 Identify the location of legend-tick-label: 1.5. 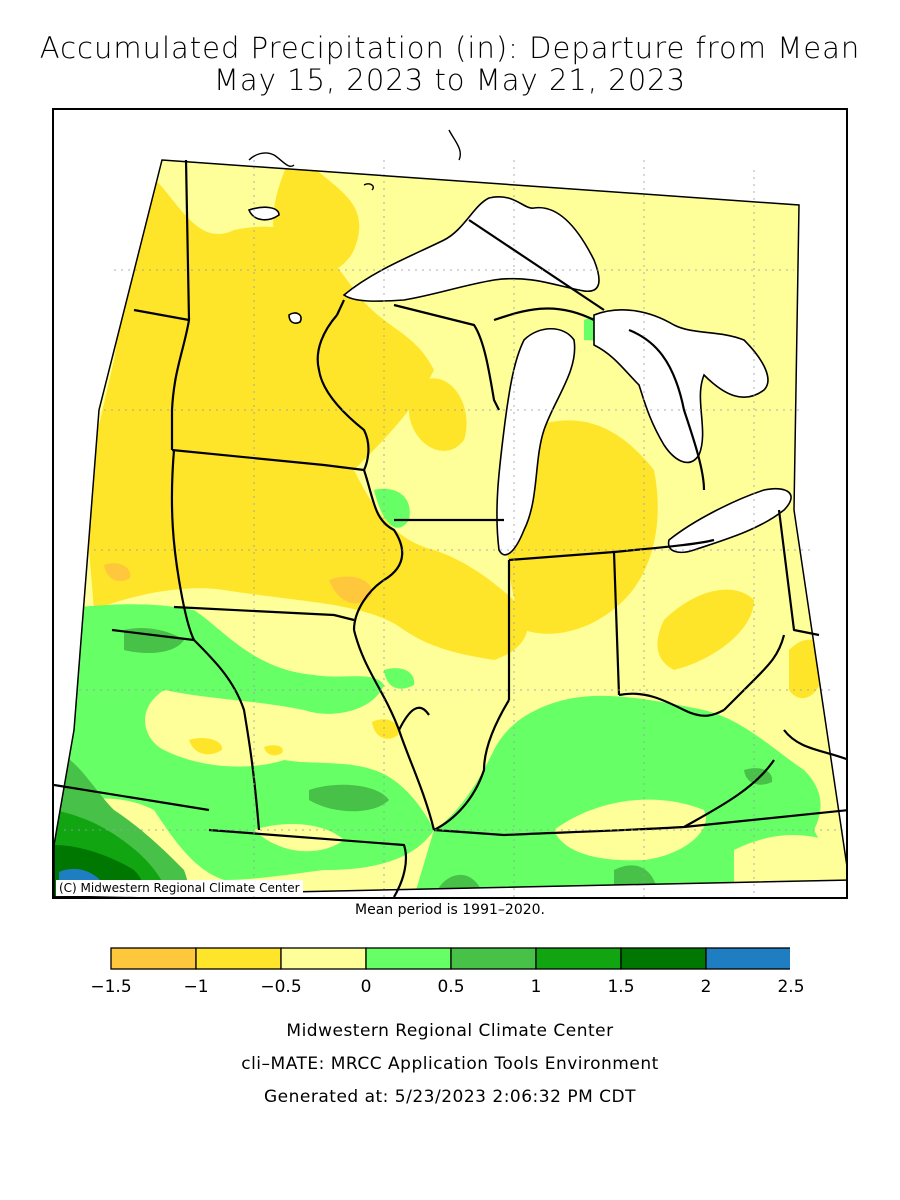
(621, 987).